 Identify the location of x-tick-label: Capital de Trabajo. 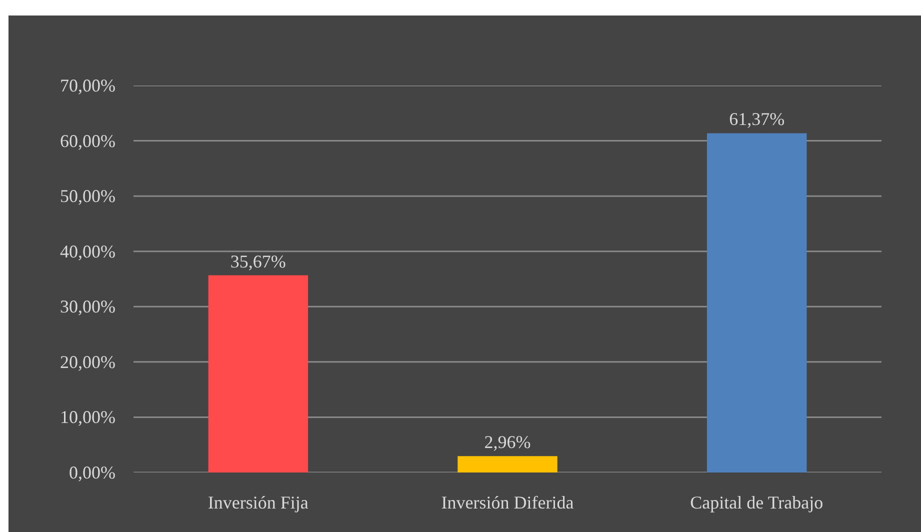
(757, 502).